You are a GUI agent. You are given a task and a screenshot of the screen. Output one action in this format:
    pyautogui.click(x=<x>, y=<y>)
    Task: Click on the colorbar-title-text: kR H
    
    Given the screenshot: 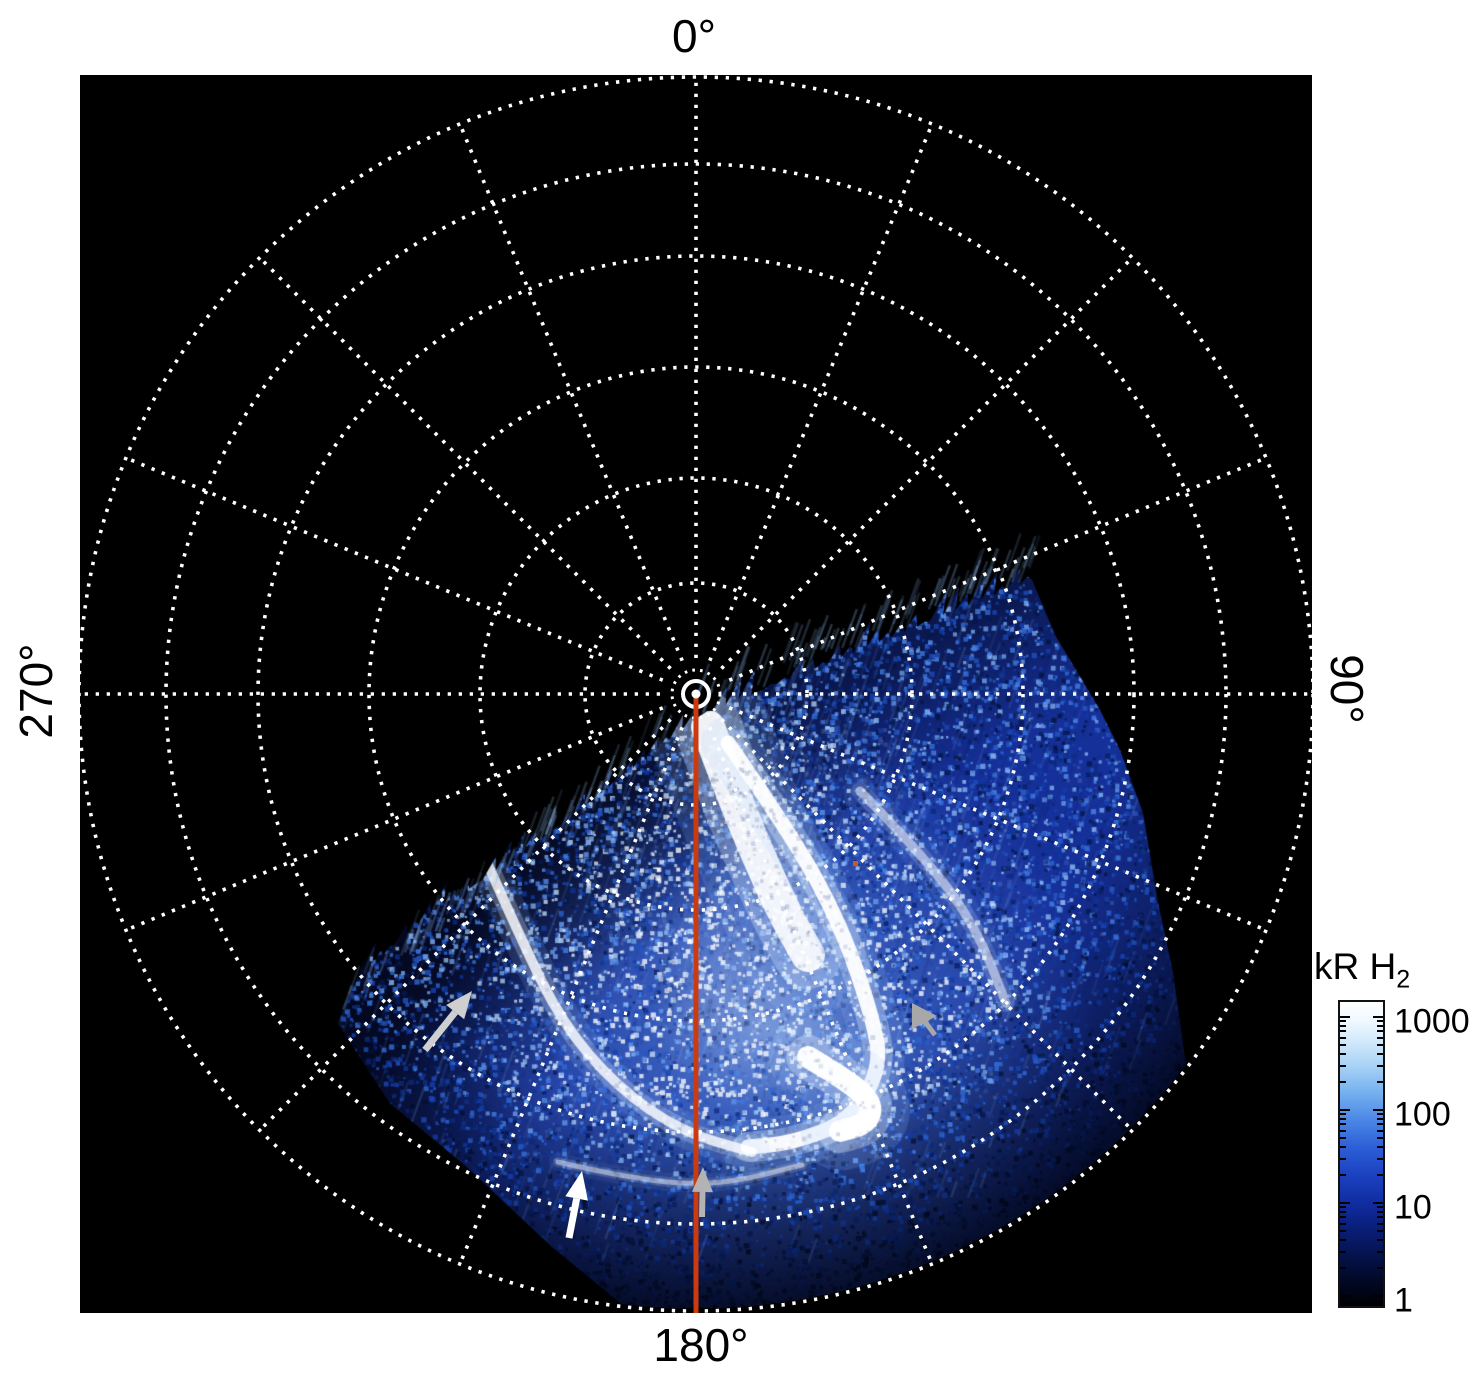 What is the action you would take?
    pyautogui.click(x=1355, y=966)
    